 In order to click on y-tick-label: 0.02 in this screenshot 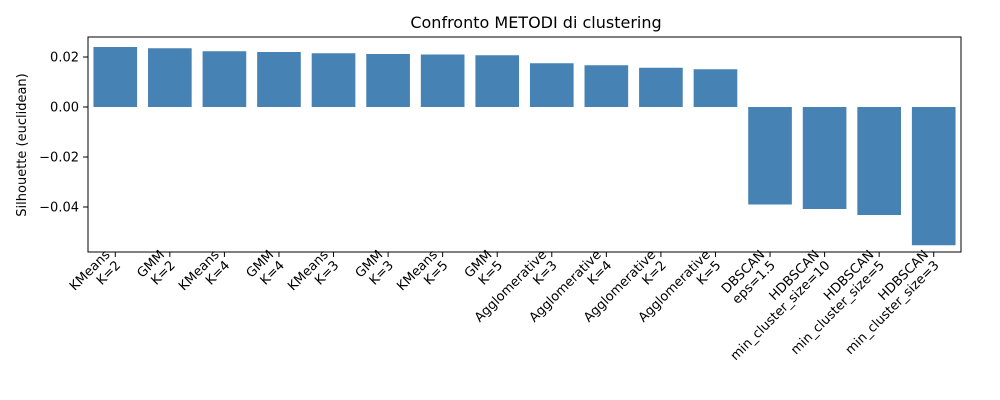, I will do `click(64, 58)`.